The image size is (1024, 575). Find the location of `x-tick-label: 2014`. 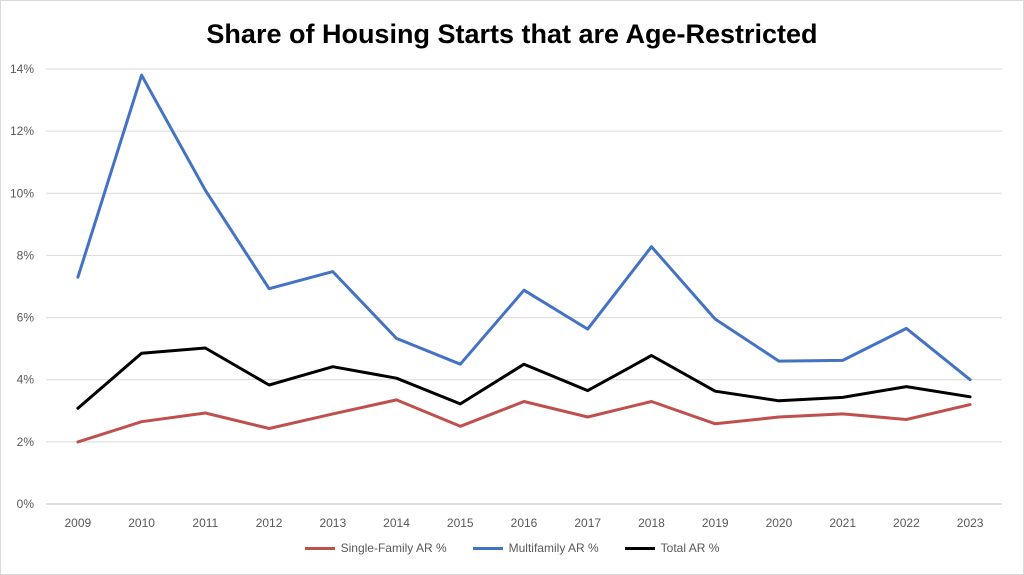

x-tick-label: 2014 is located at coordinates (396, 523).